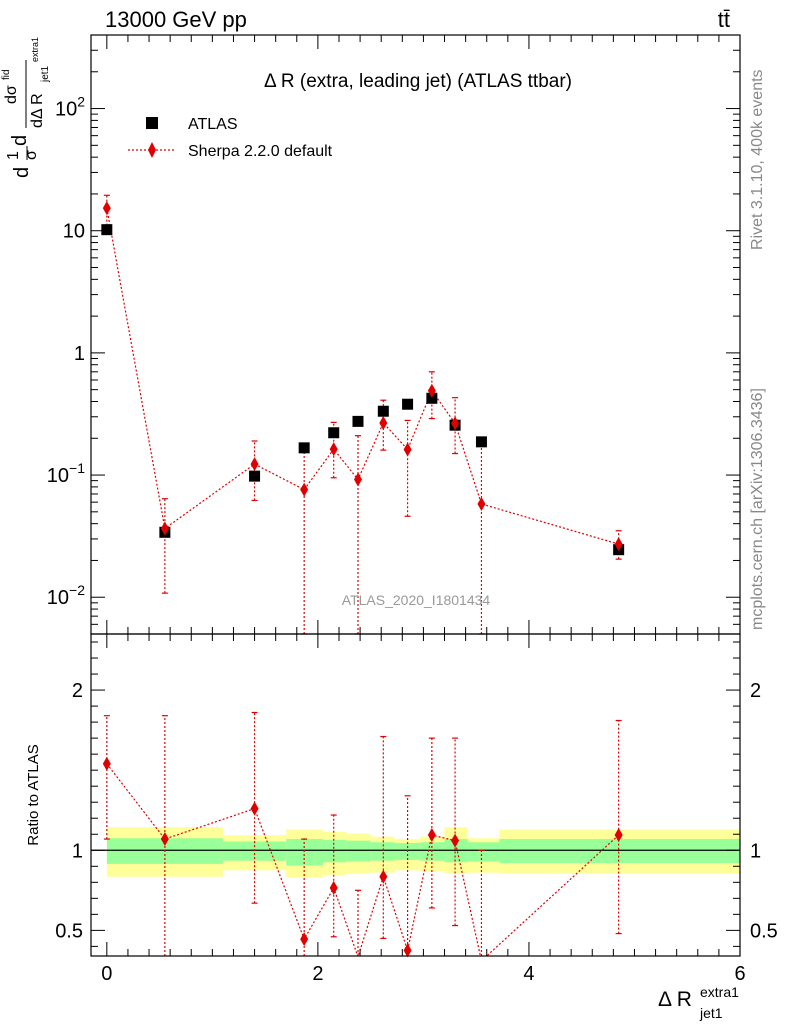  I want to click on ylabel-part-one: 1, so click(13, 155).